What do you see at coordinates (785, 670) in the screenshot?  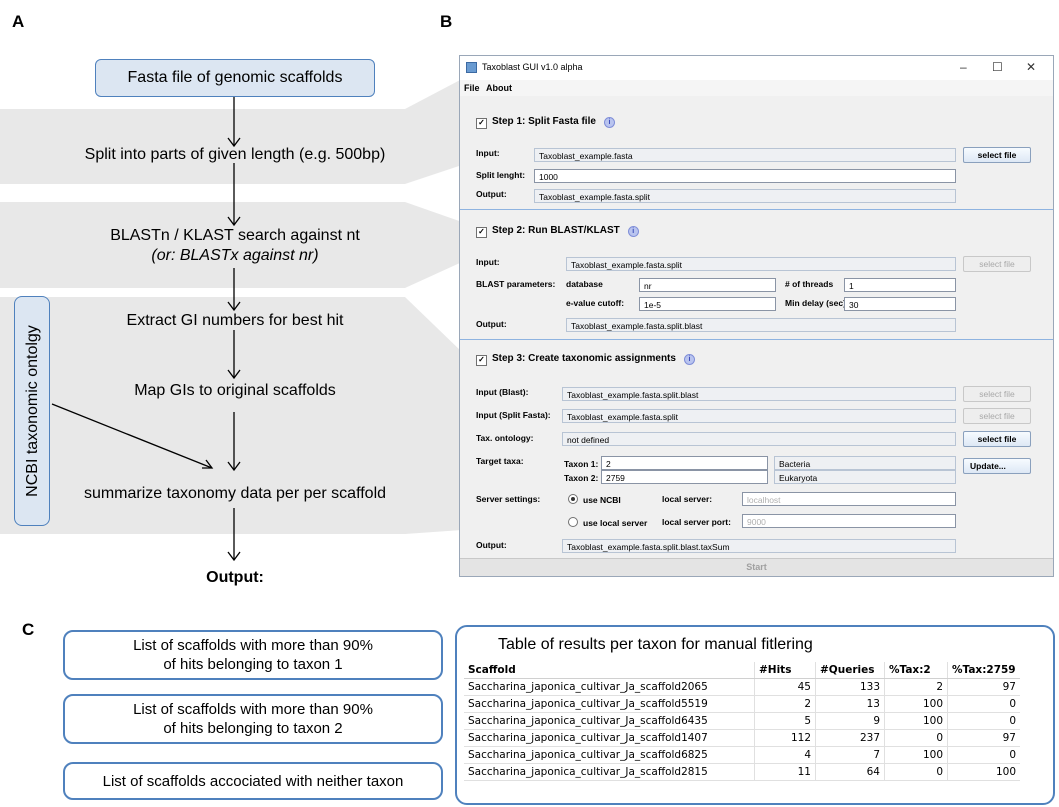 I see `col-hits: #Hits` at bounding box center [785, 670].